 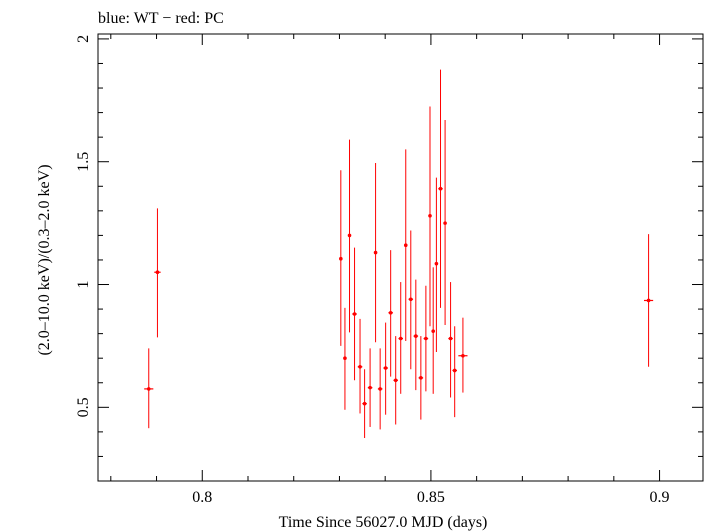 What do you see at coordinates (83, 39) in the screenshot?
I see `y-tick-label: 2` at bounding box center [83, 39].